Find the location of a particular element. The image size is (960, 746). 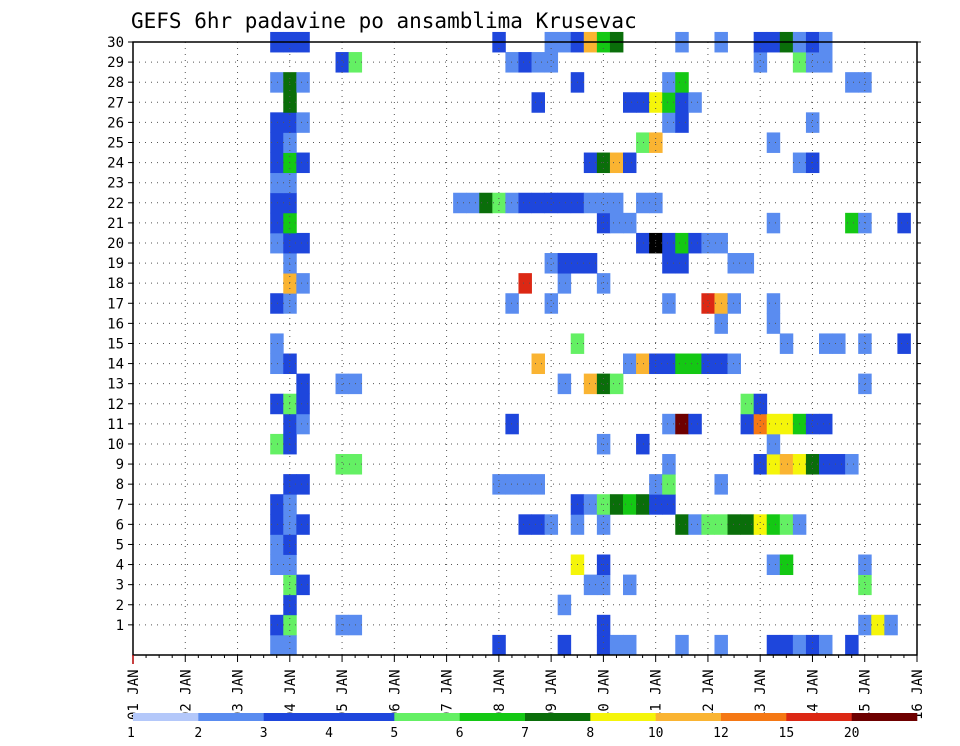

x-tick-label: 03 JAN is located at coordinates (239, 694).